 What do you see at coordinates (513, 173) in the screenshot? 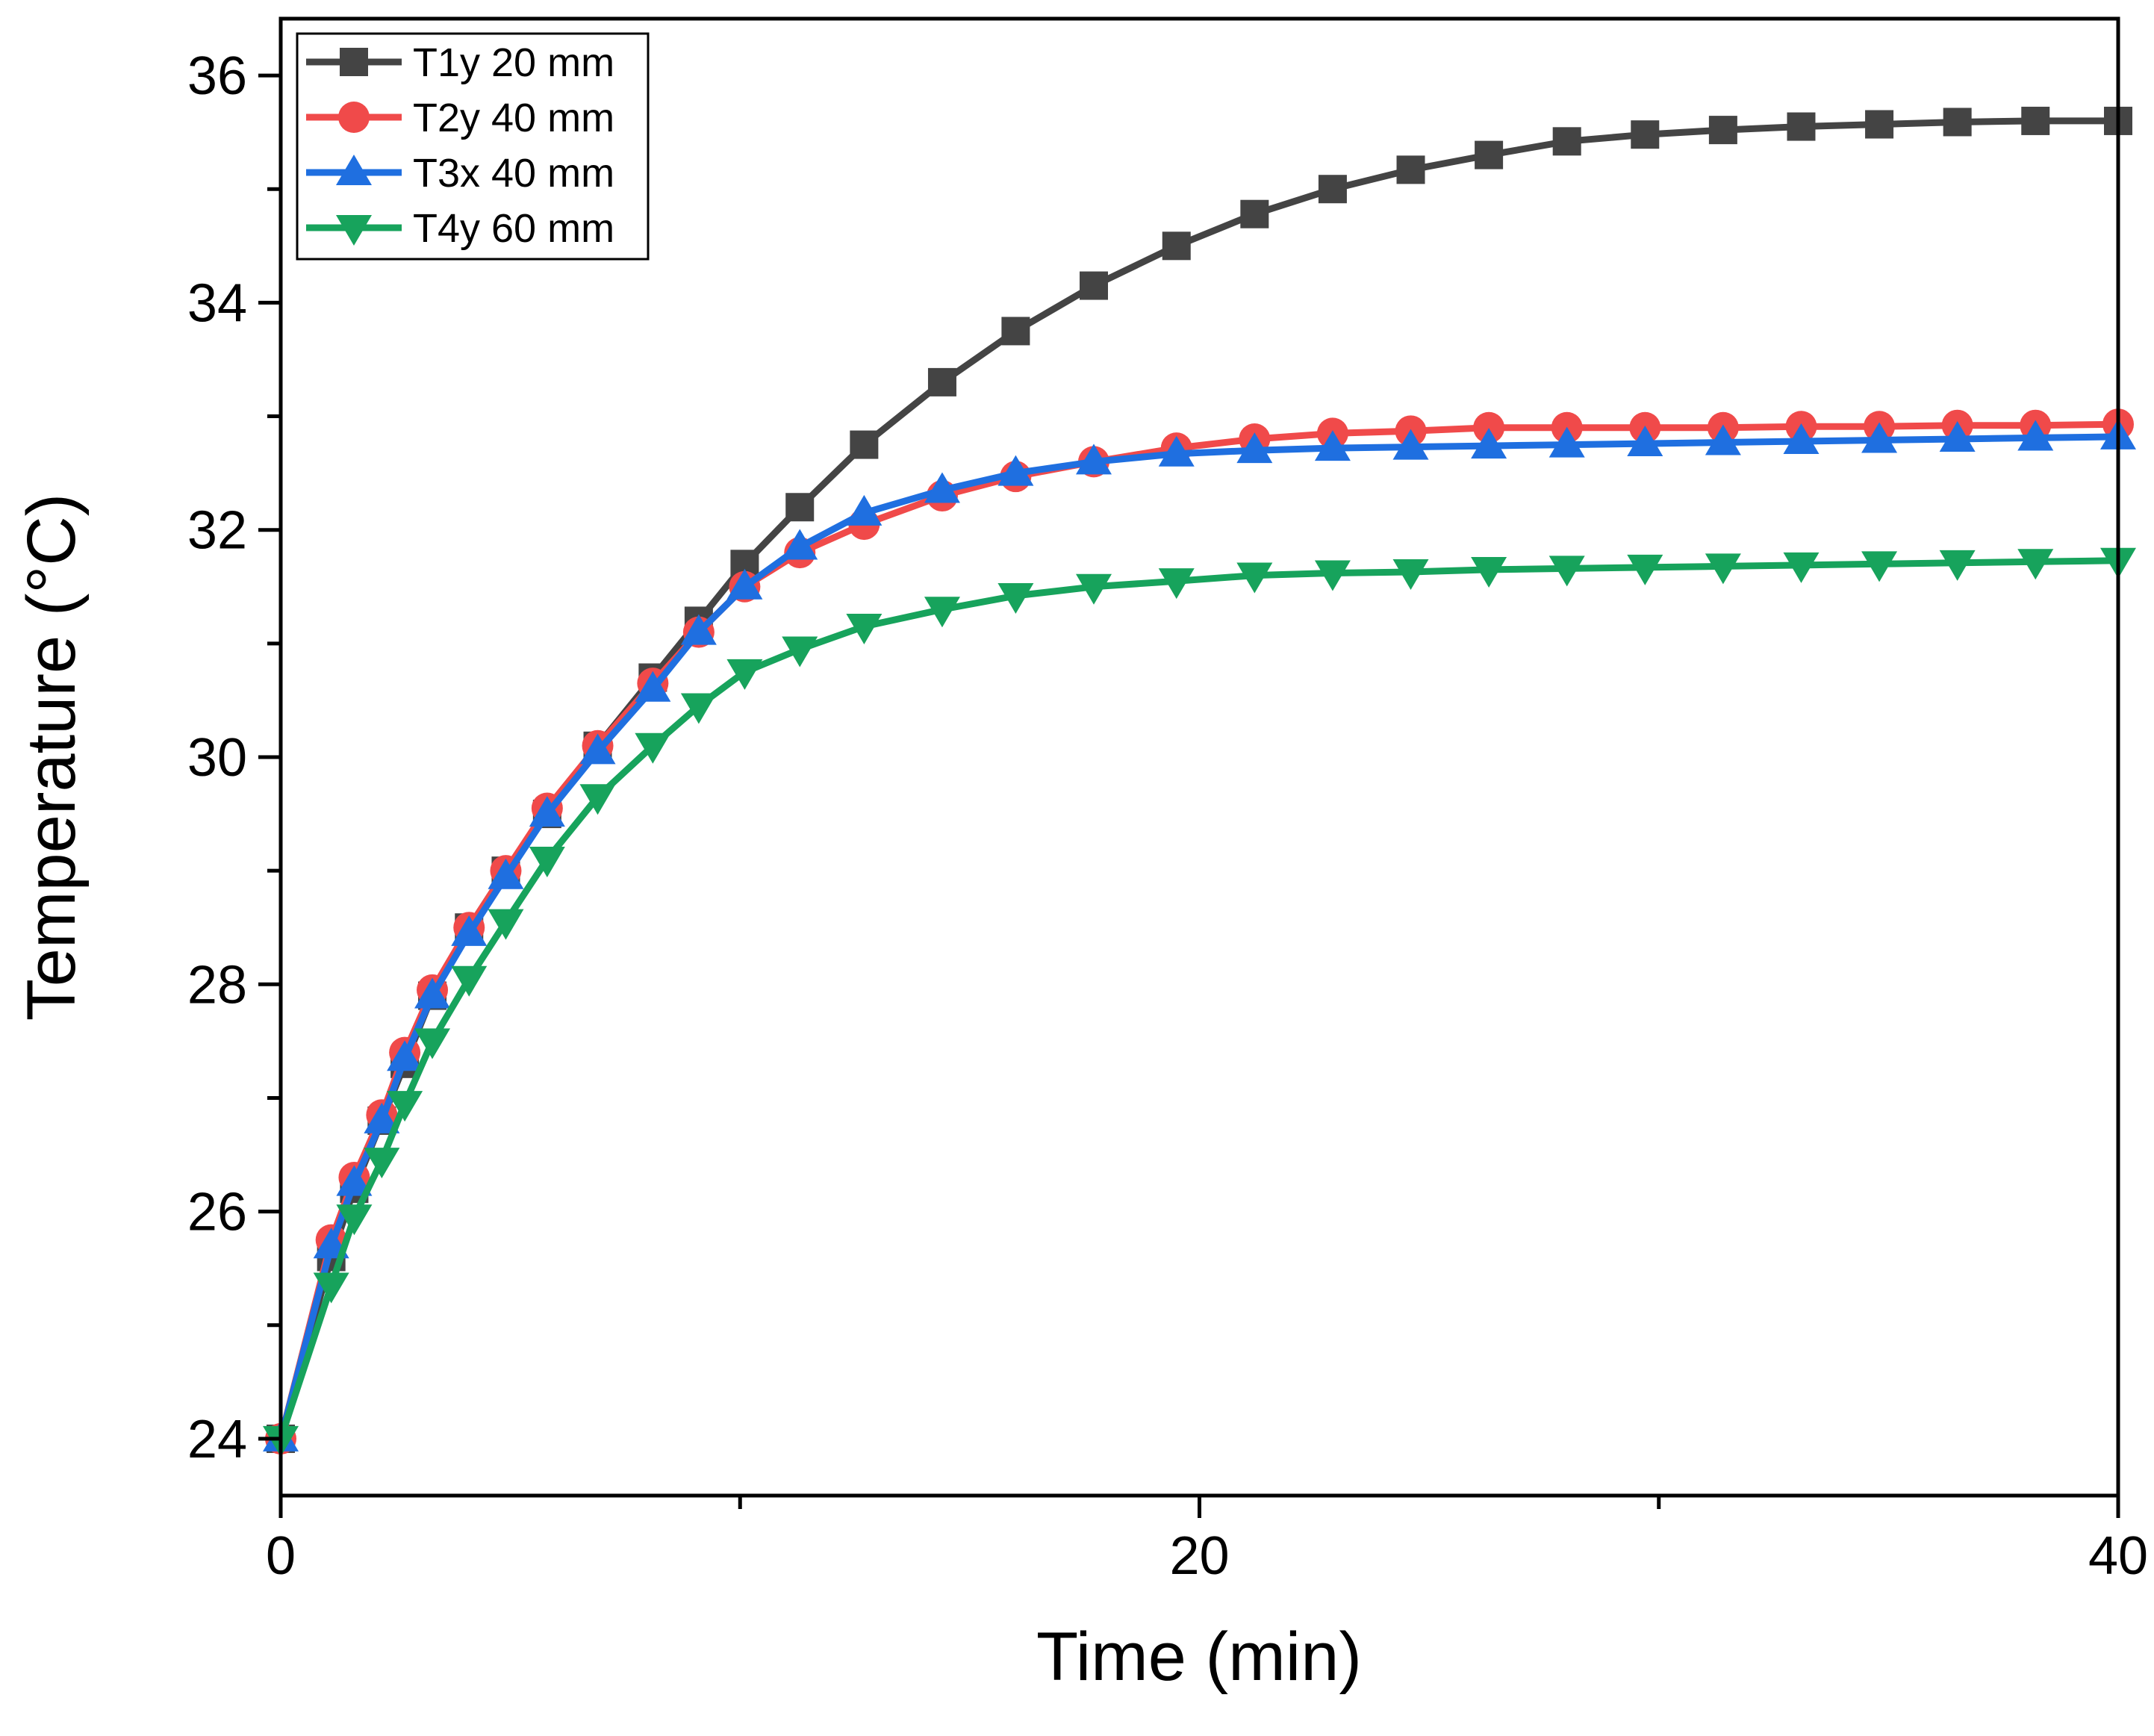
I see `legend-label: T3x 40 mm` at bounding box center [513, 173].